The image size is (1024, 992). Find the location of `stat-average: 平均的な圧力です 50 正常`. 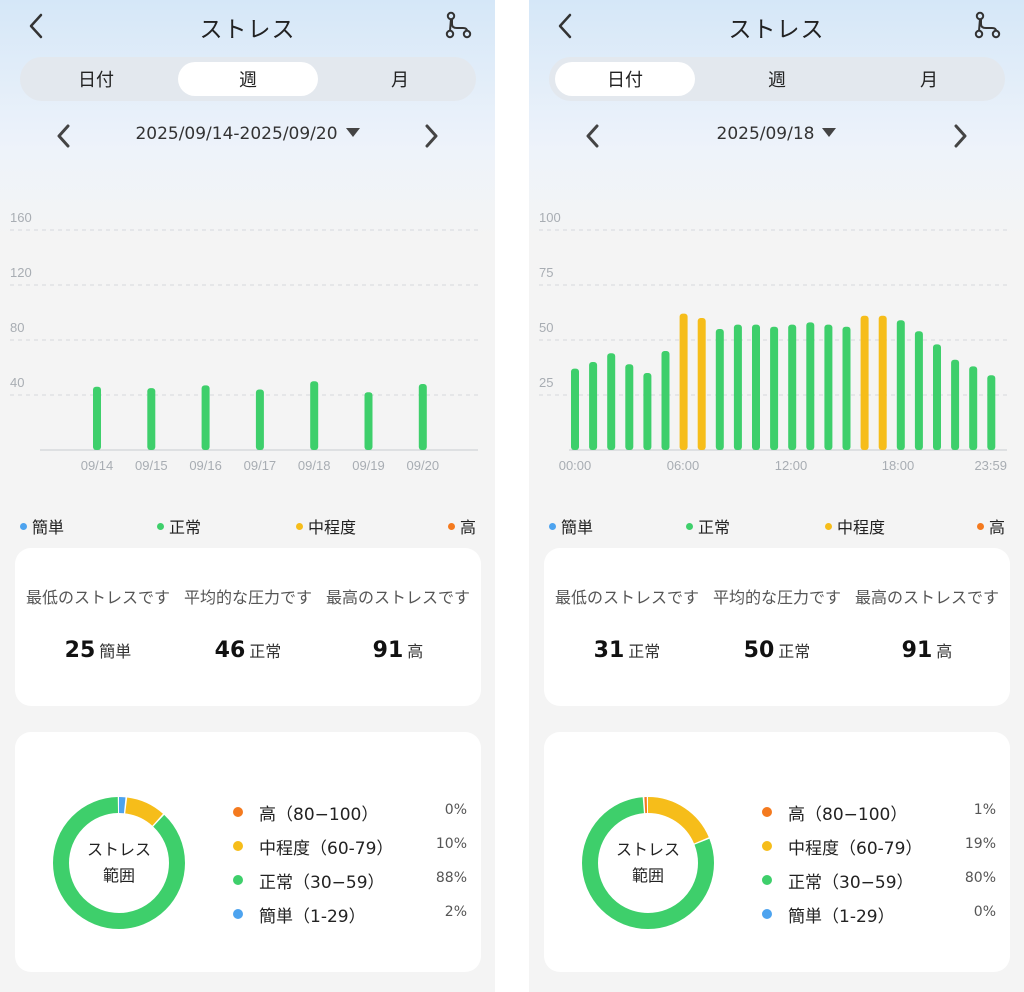

stat-average: 平均的な圧力です 50 正常 is located at coordinates (777, 624).